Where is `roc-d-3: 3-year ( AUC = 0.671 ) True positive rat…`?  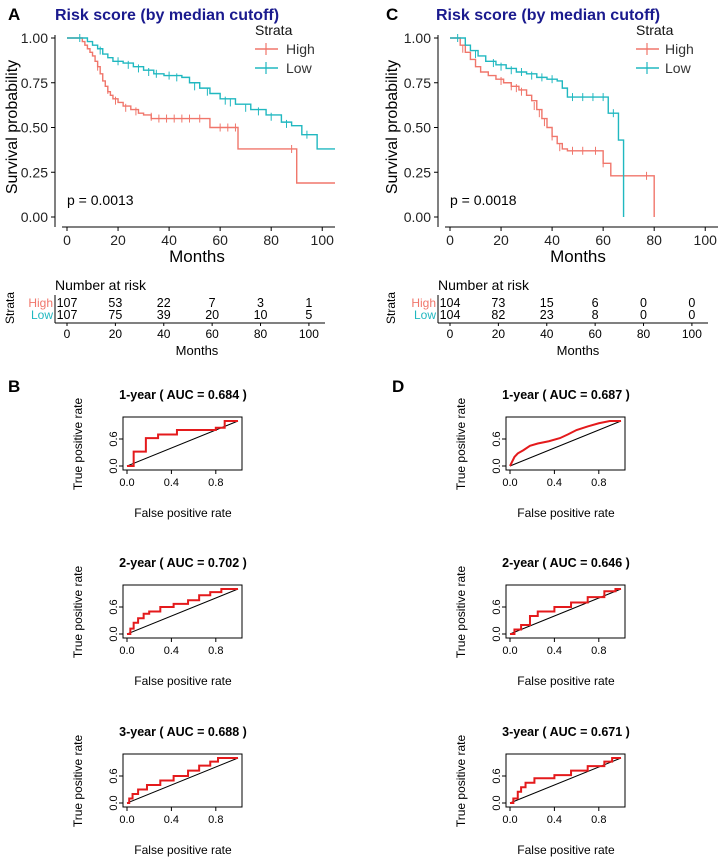 roc-d-3: 3-year ( AUC = 0.671 ) True positive rat… is located at coordinates (542, 791).